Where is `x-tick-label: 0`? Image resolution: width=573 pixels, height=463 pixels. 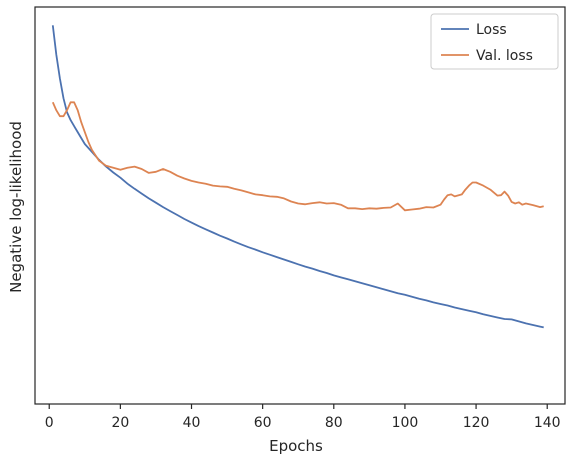
x-tick-label: 0 is located at coordinates (49, 423).